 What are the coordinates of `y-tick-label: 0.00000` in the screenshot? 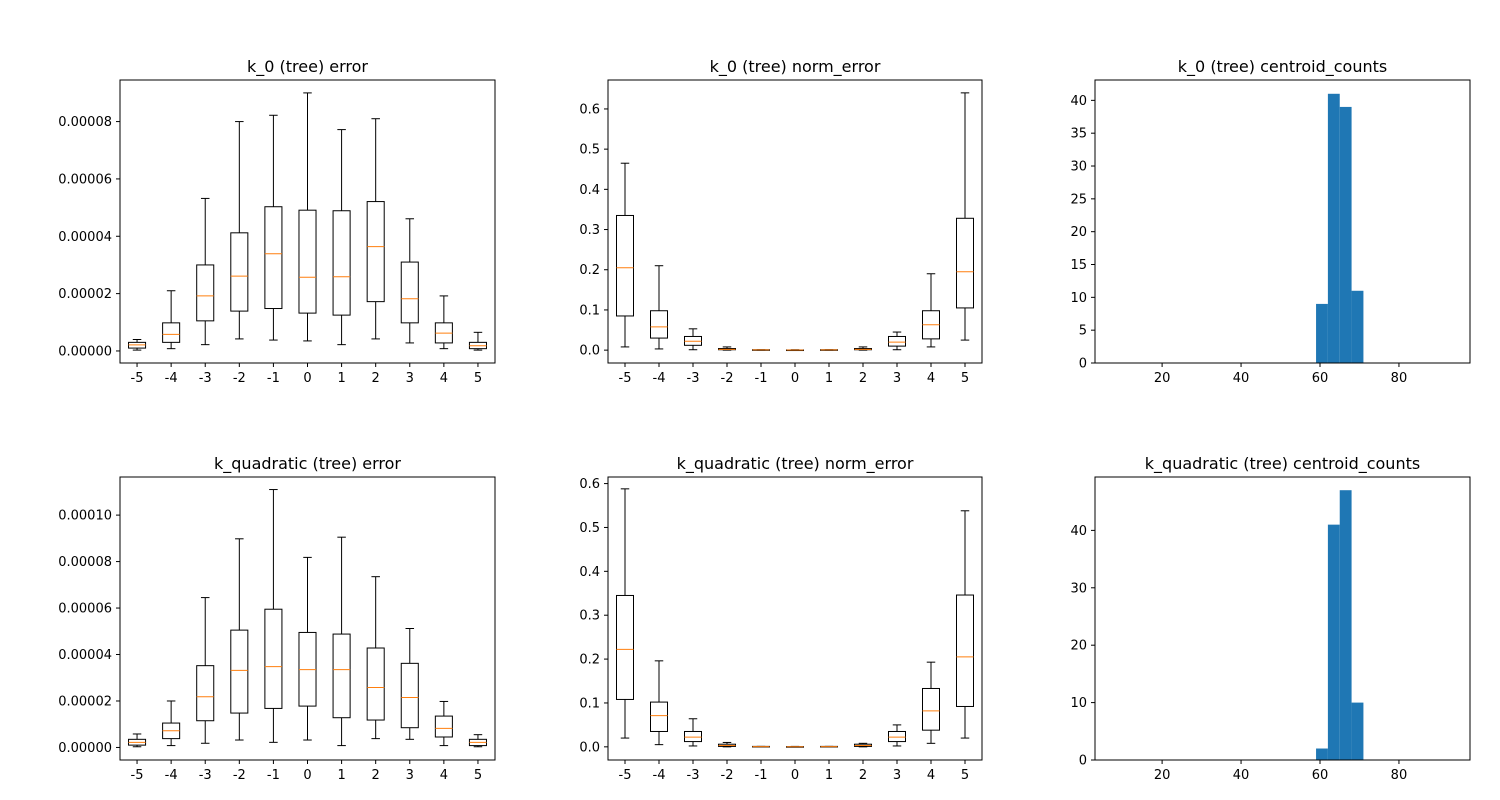 It's located at (85, 351).